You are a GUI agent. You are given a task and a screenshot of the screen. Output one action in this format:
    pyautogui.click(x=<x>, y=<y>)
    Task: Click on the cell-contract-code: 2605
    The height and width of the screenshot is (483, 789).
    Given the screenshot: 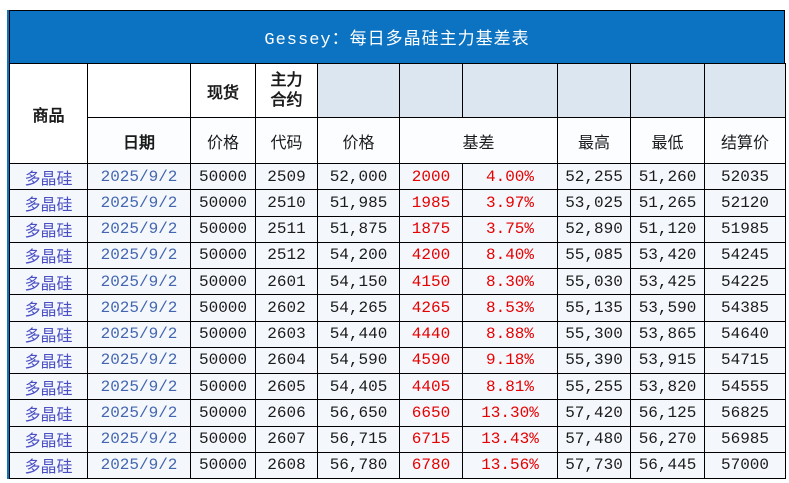 What is the action you would take?
    pyautogui.click(x=286, y=386)
    